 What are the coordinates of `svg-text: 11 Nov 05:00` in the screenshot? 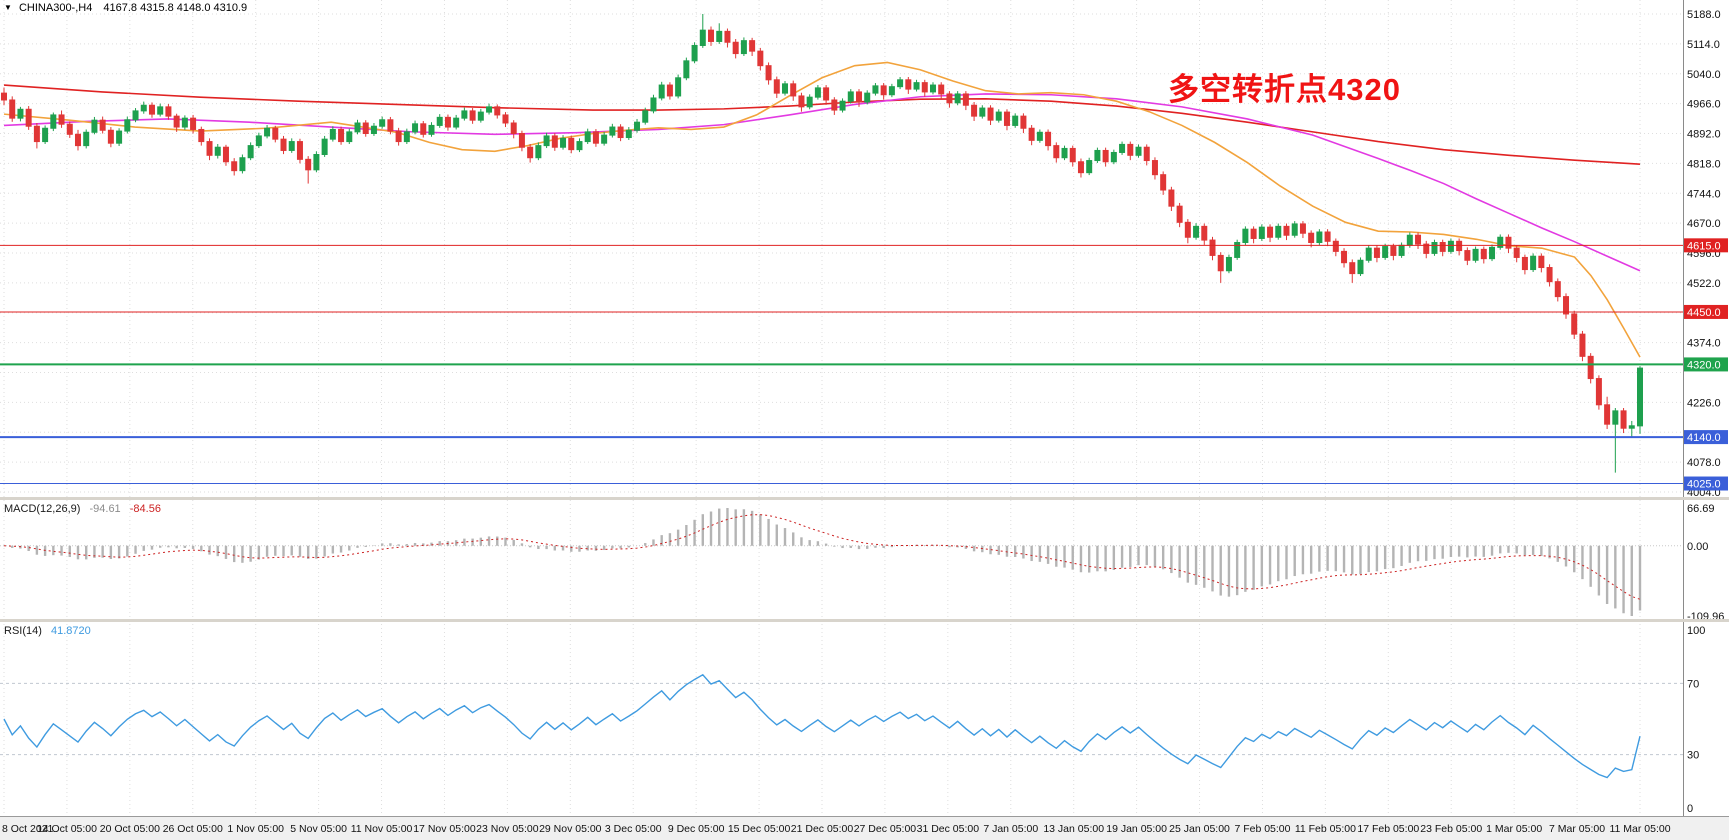 It's located at (382, 829).